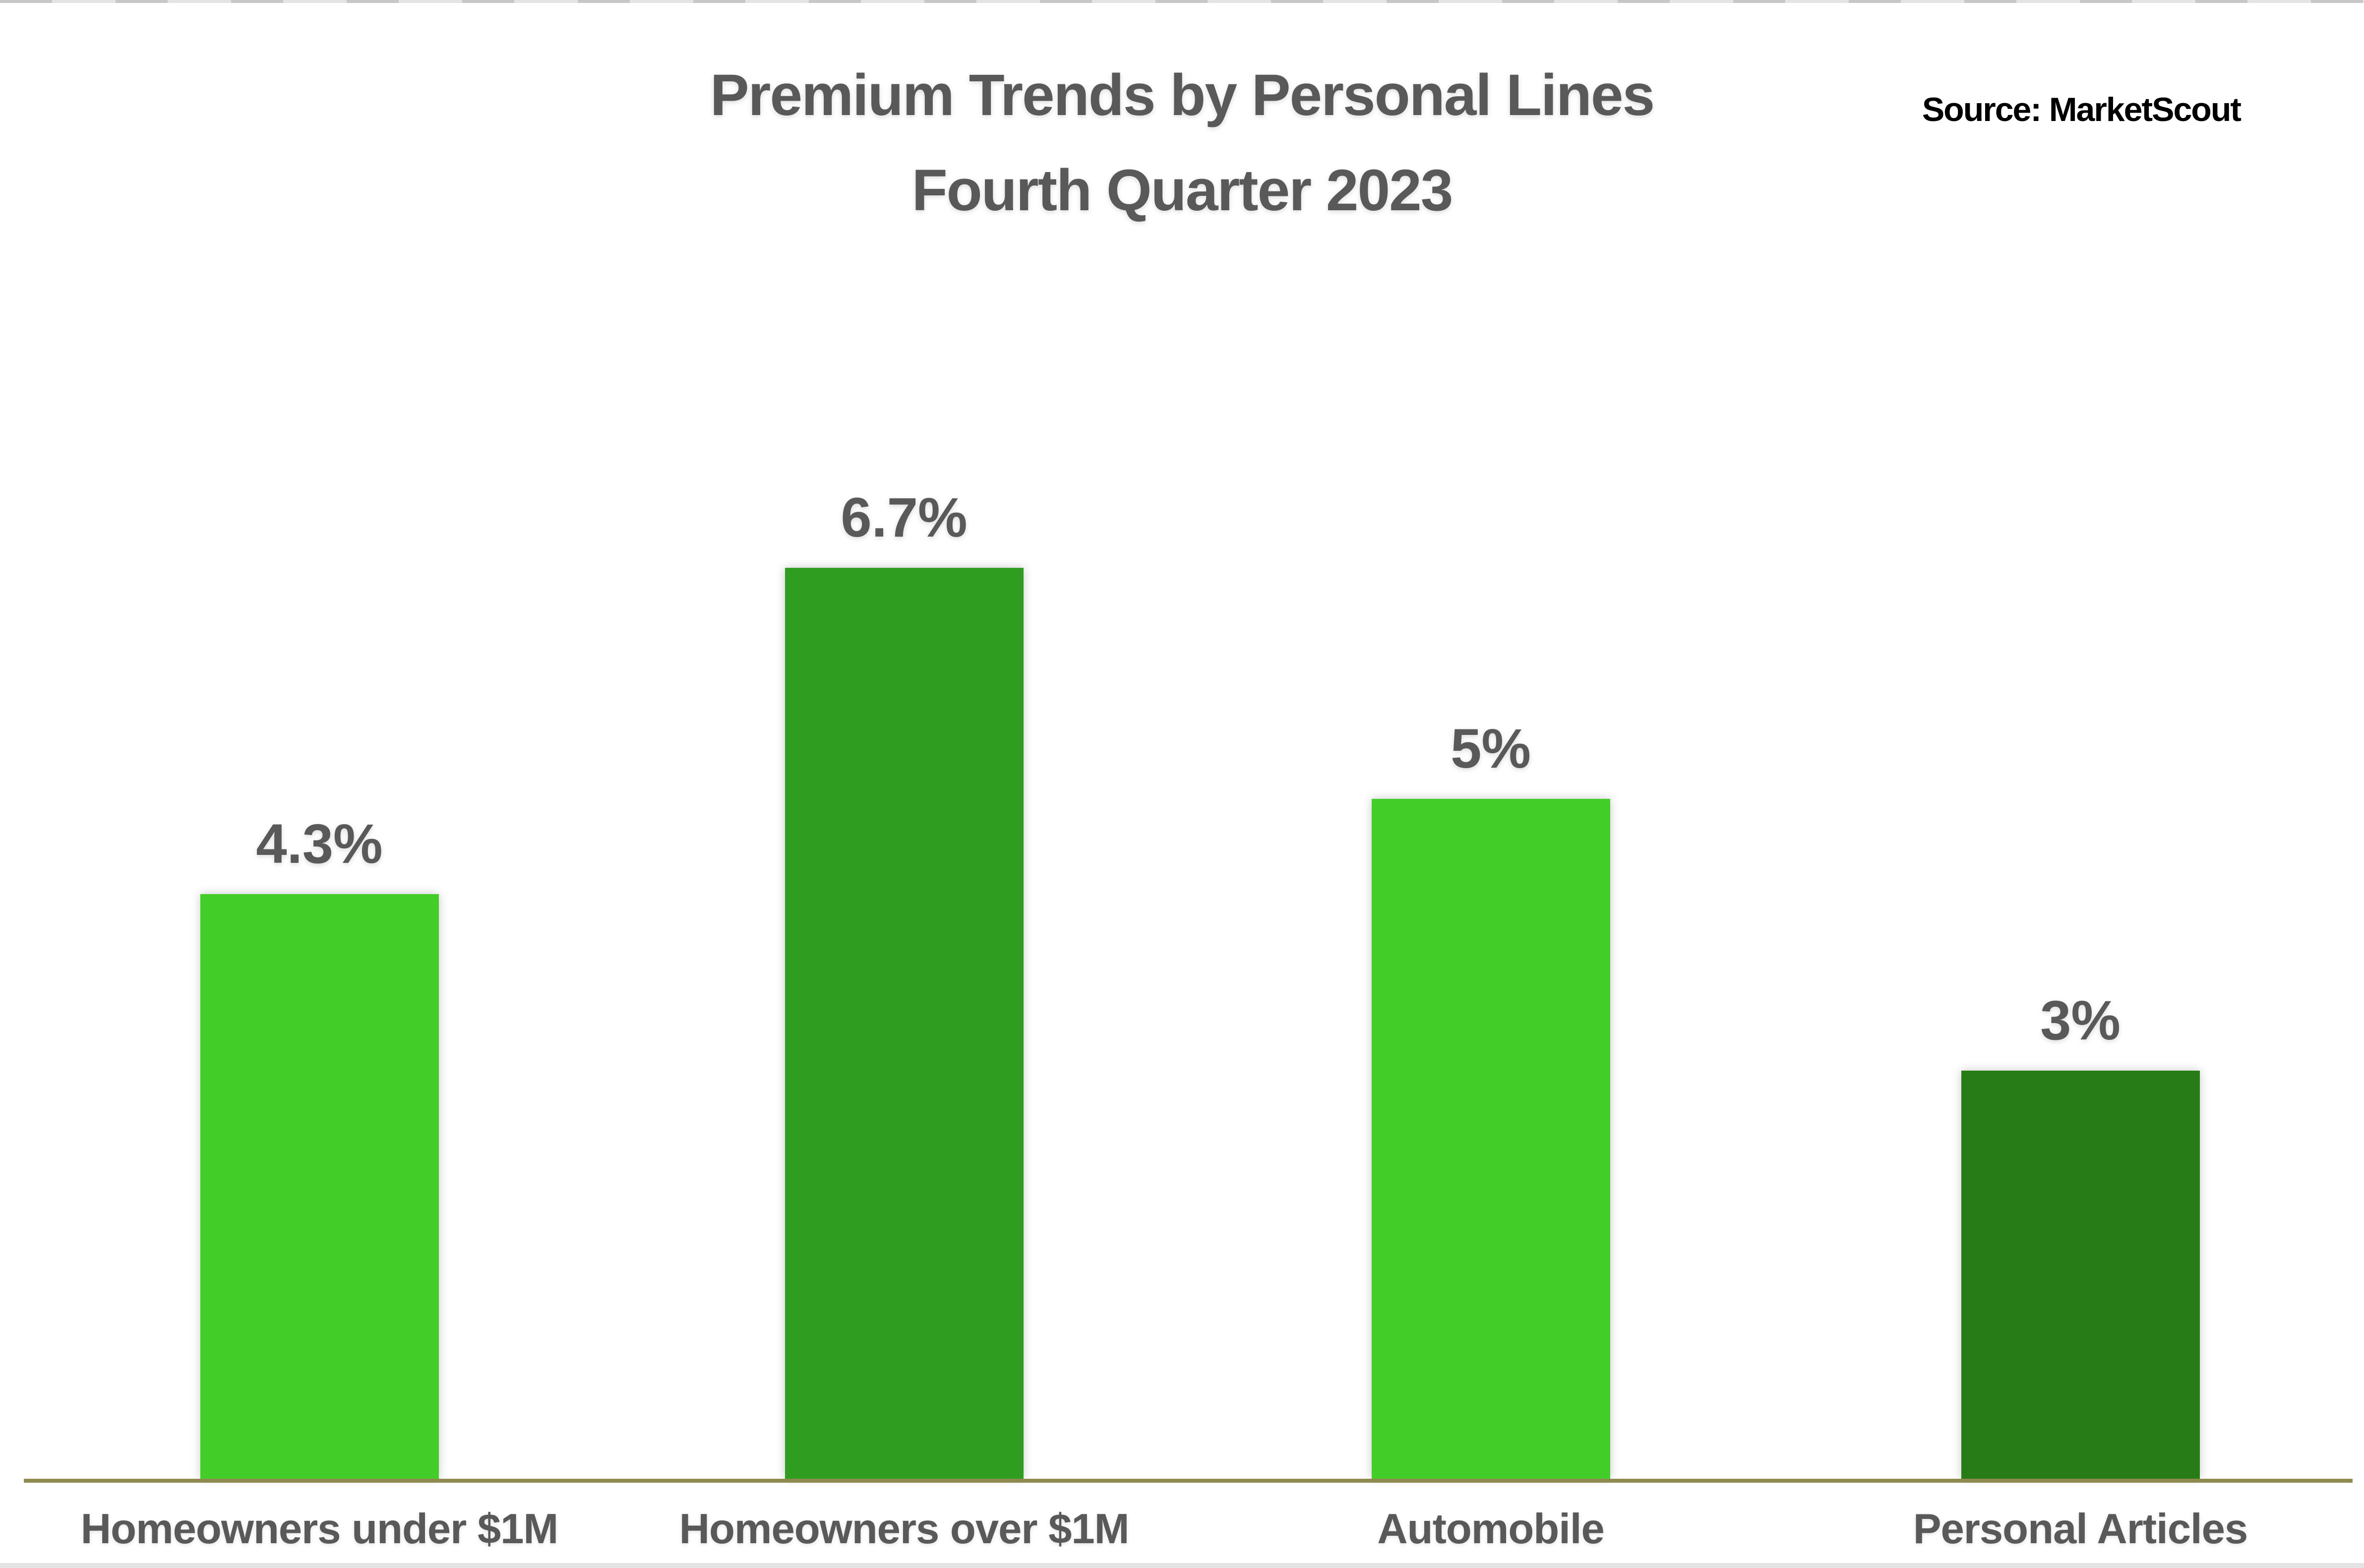 This screenshot has width=2364, height=1568. Describe the element at coordinates (319, 1529) in the screenshot. I see `x-axis-category-label: Homeowners under $1M` at that location.